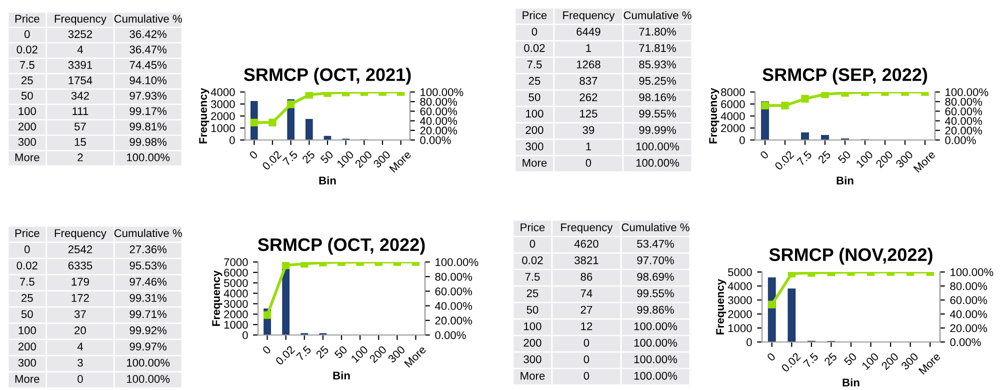 Image resolution: width=1000 pixels, height=390 pixels. What do you see at coordinates (655, 276) in the screenshot?
I see `text: 98.69%` at bounding box center [655, 276].